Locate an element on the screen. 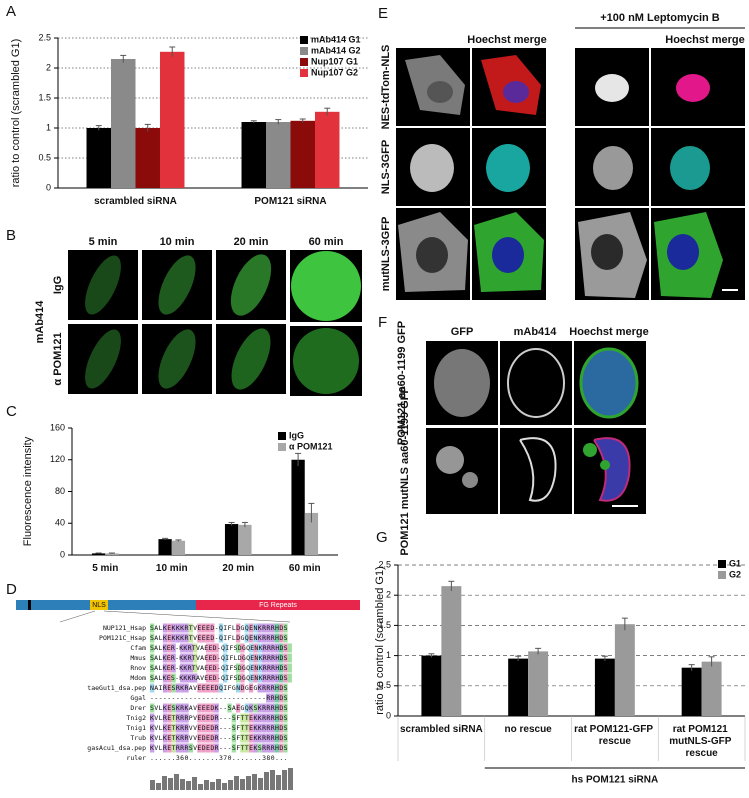 This screenshot has height=798, width=749. legend-label: mAb414 G1 is located at coordinates (336, 39).